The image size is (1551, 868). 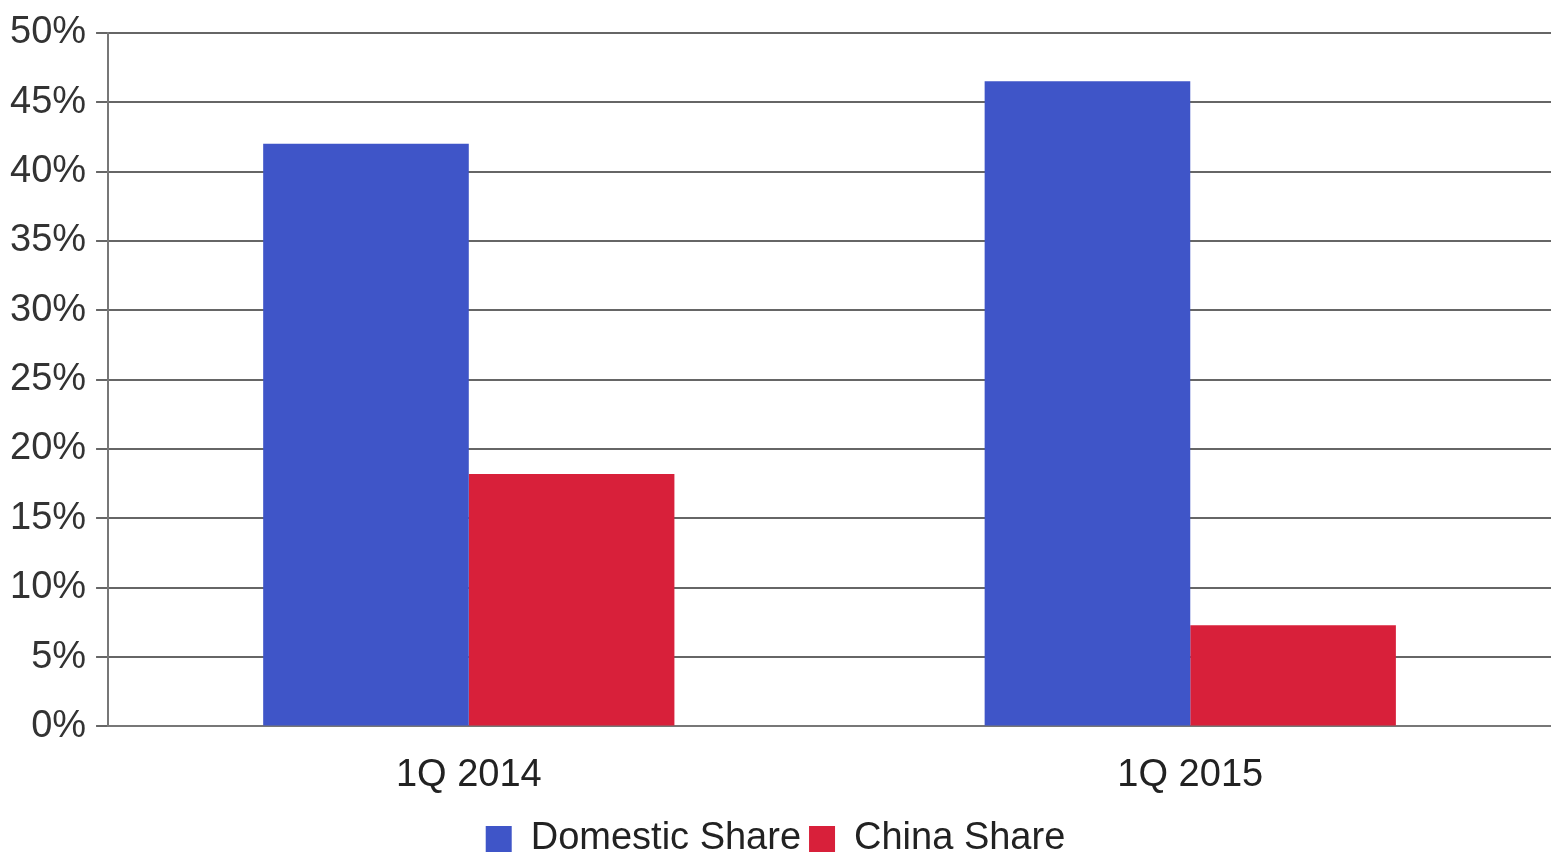 What do you see at coordinates (468, 772) in the screenshot?
I see `x-tick-label: 1Q 2014` at bounding box center [468, 772].